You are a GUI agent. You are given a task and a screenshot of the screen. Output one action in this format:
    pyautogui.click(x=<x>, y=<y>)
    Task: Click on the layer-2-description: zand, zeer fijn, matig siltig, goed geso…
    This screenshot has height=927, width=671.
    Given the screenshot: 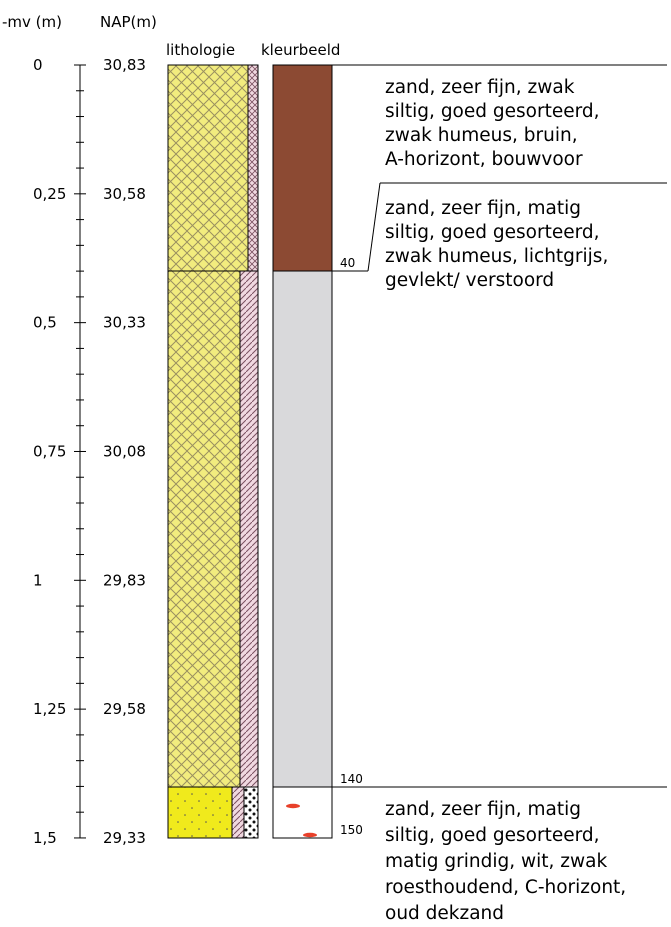 What is the action you would take?
    pyautogui.click(x=496, y=244)
    